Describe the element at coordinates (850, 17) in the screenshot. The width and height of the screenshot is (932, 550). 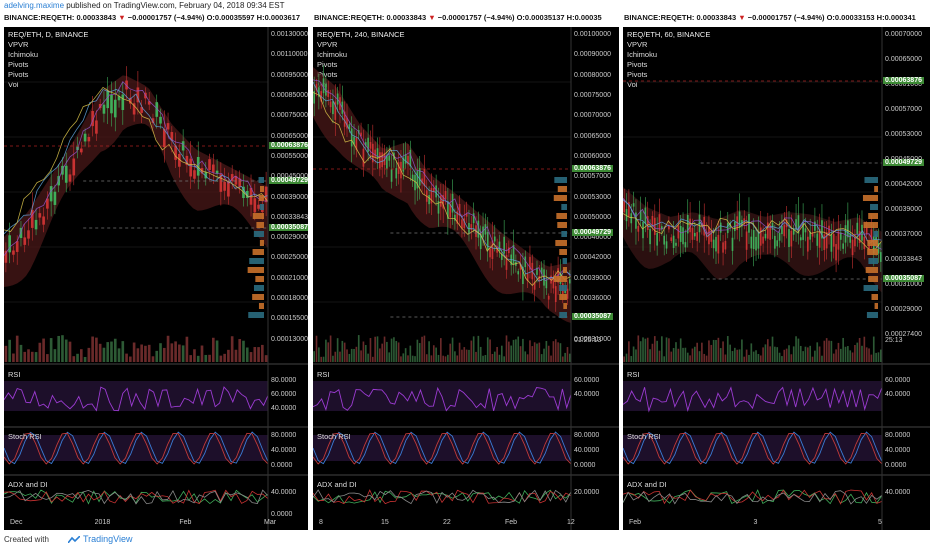
I see `ticker-open: O:0.00033153` at that location.